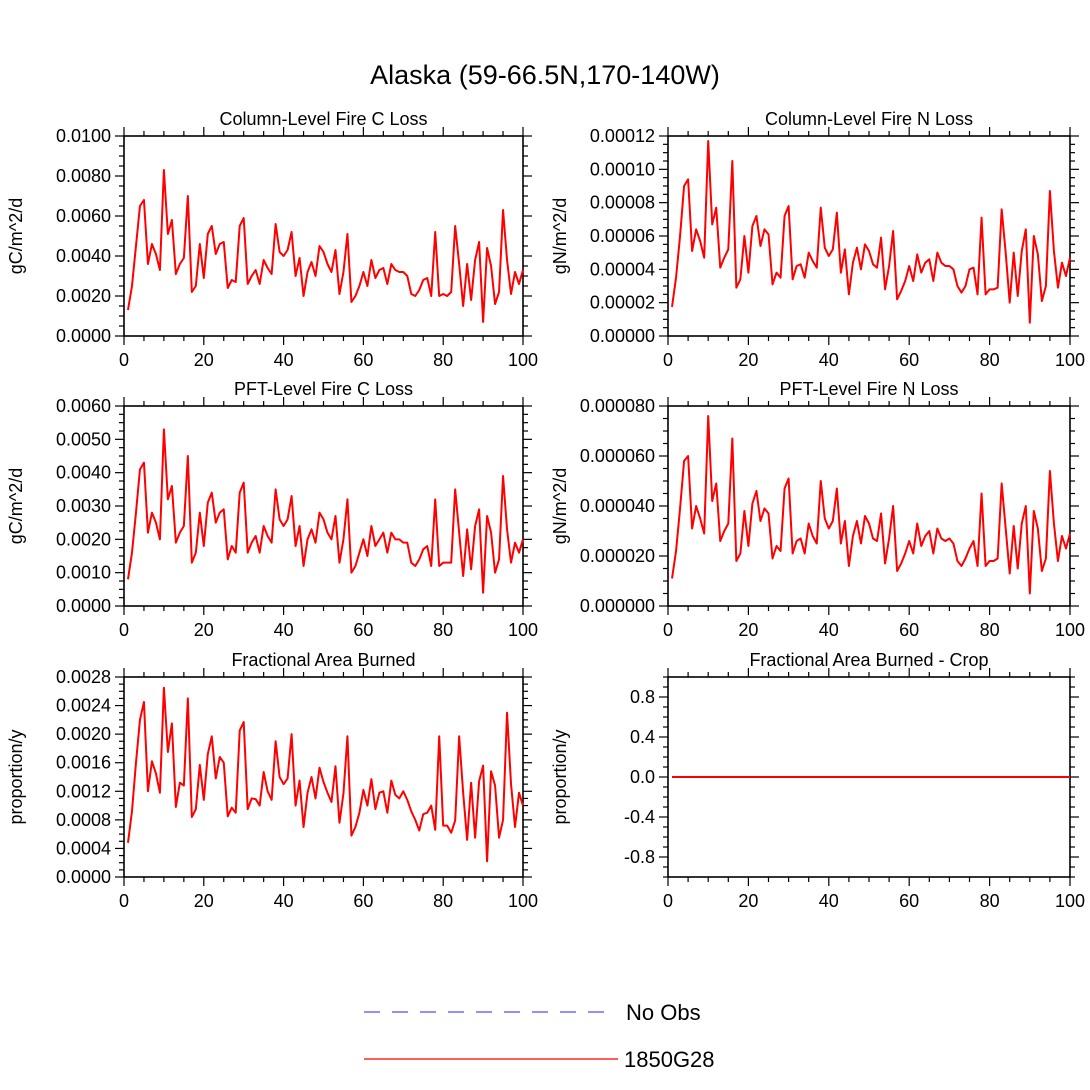 The image size is (1090, 1090). I want to click on panel-title: Fractional Area Burned - Crop, so click(868, 660).